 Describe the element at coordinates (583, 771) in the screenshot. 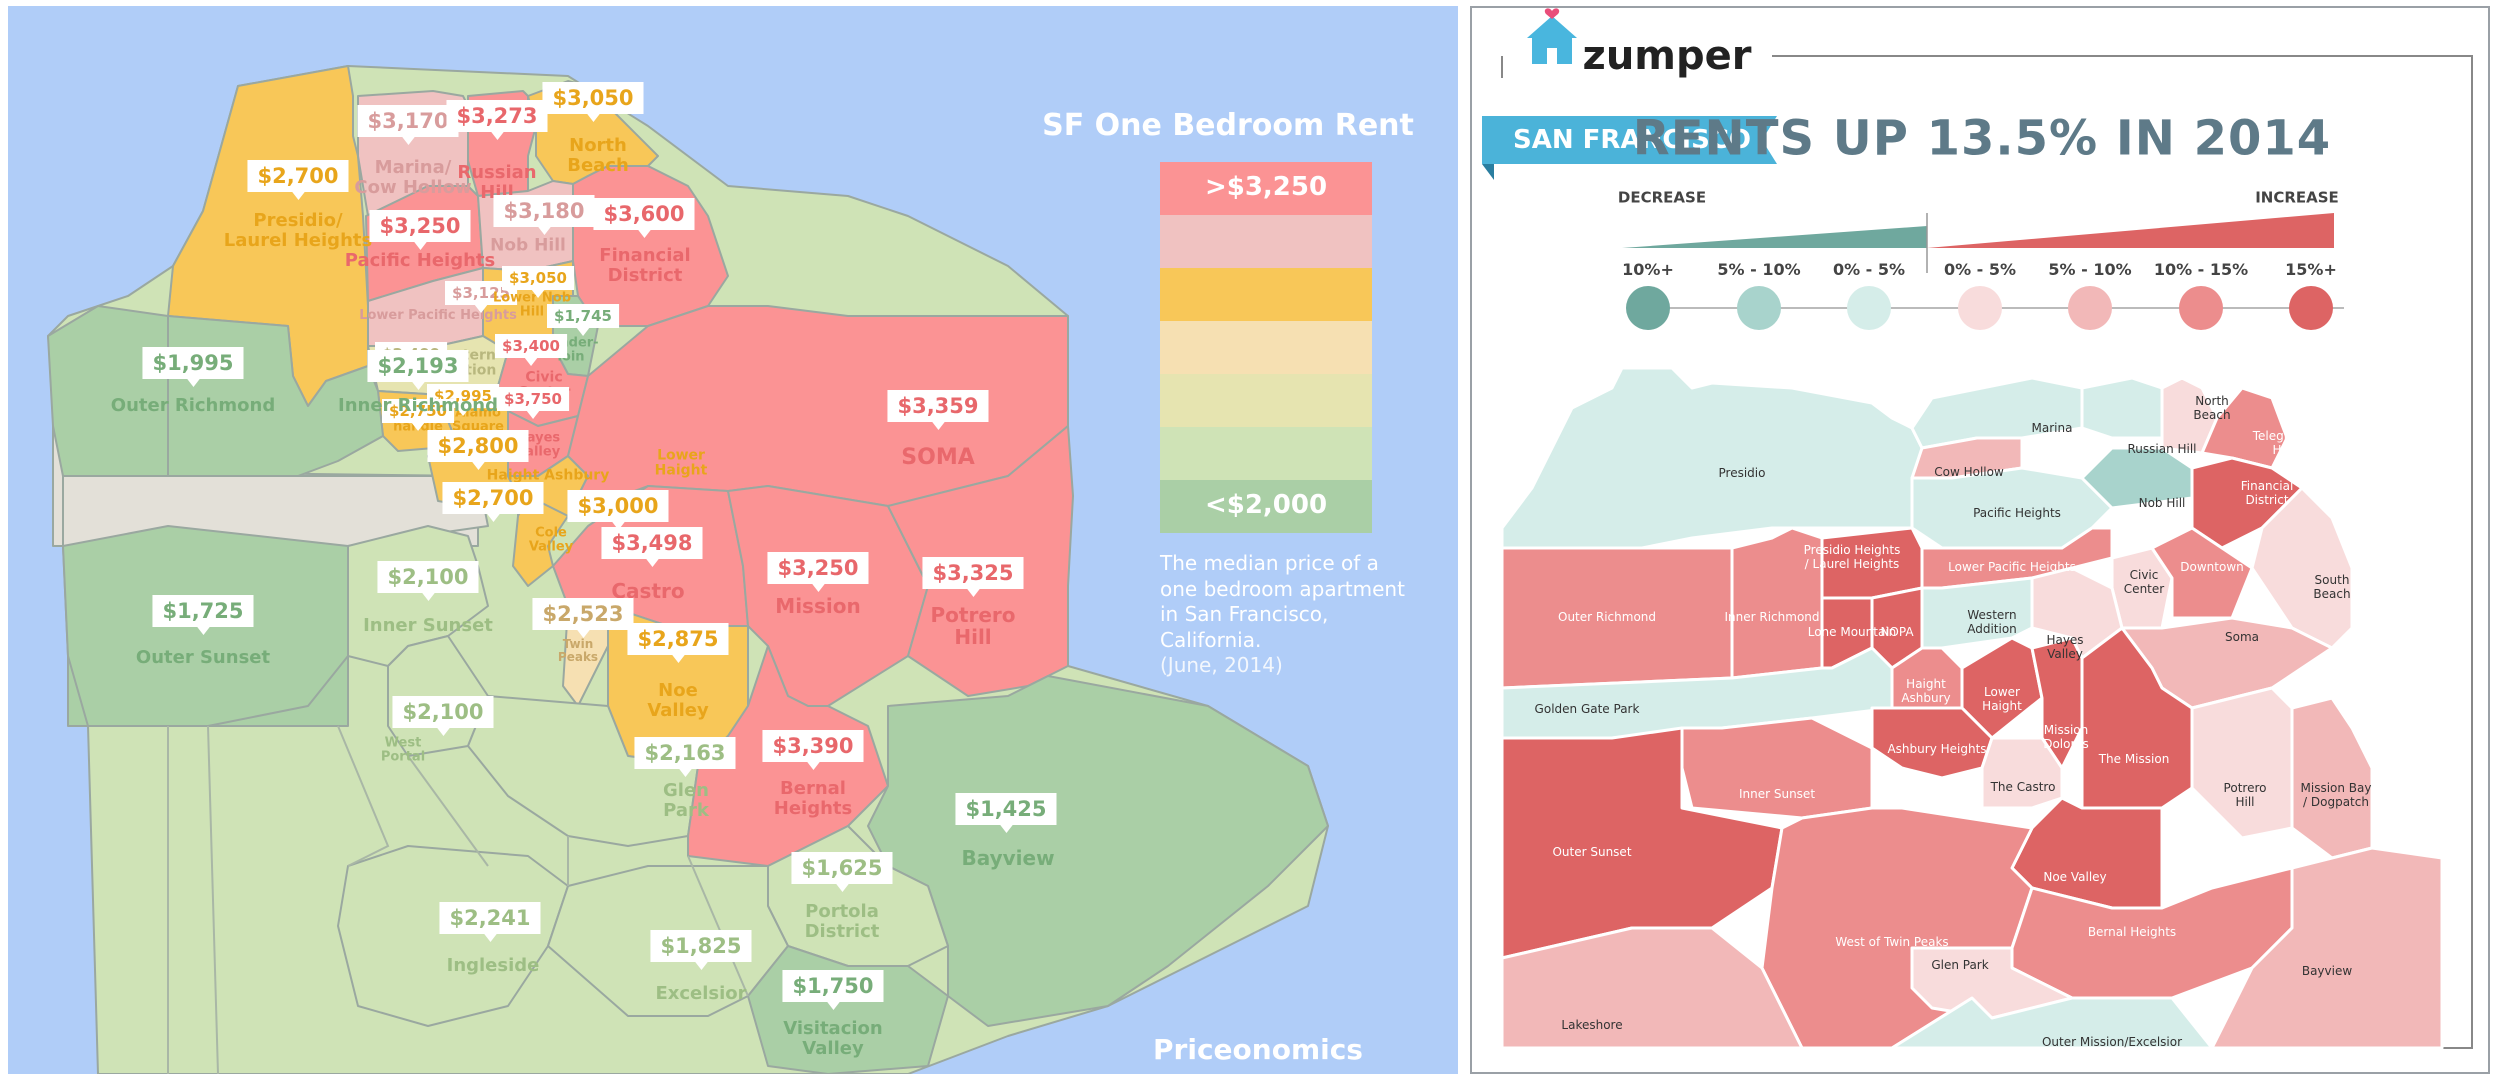

I see `region-glen-park` at that location.